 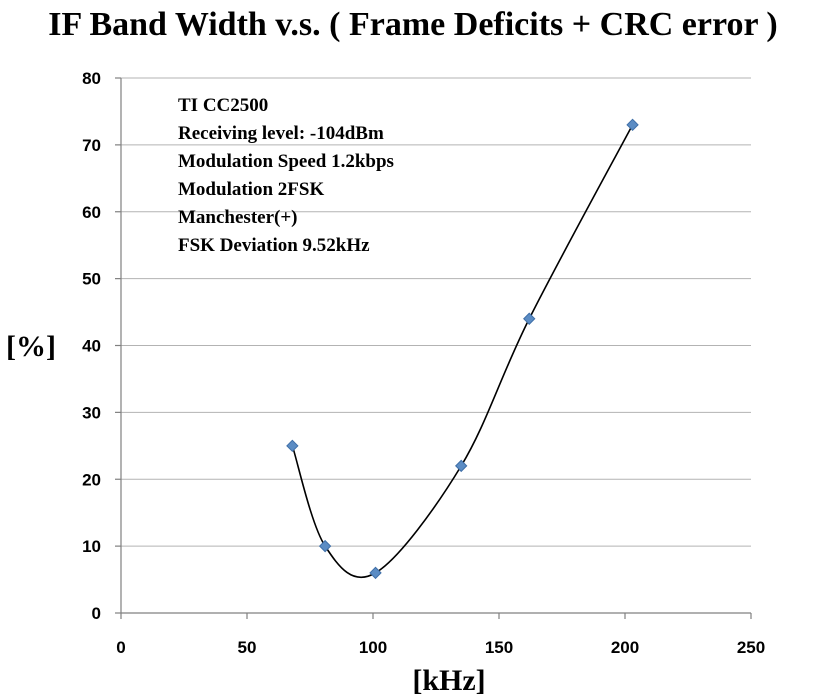 I want to click on y-tick-label: 30, so click(x=91, y=412).